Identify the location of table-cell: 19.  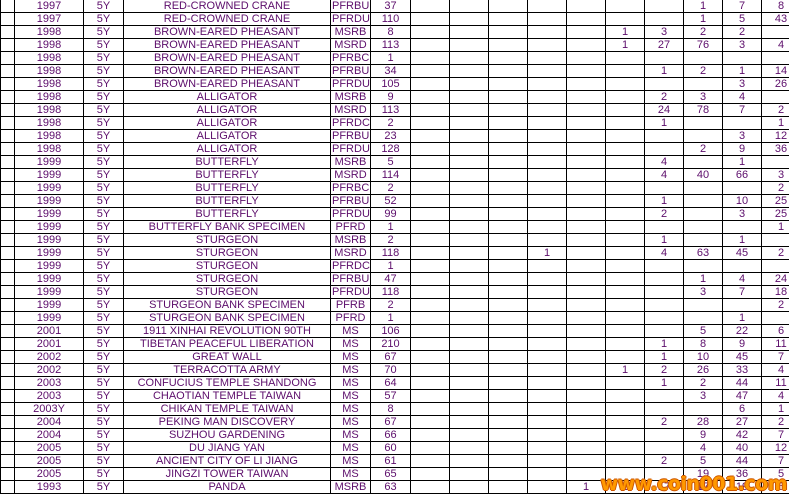
(703, 474).